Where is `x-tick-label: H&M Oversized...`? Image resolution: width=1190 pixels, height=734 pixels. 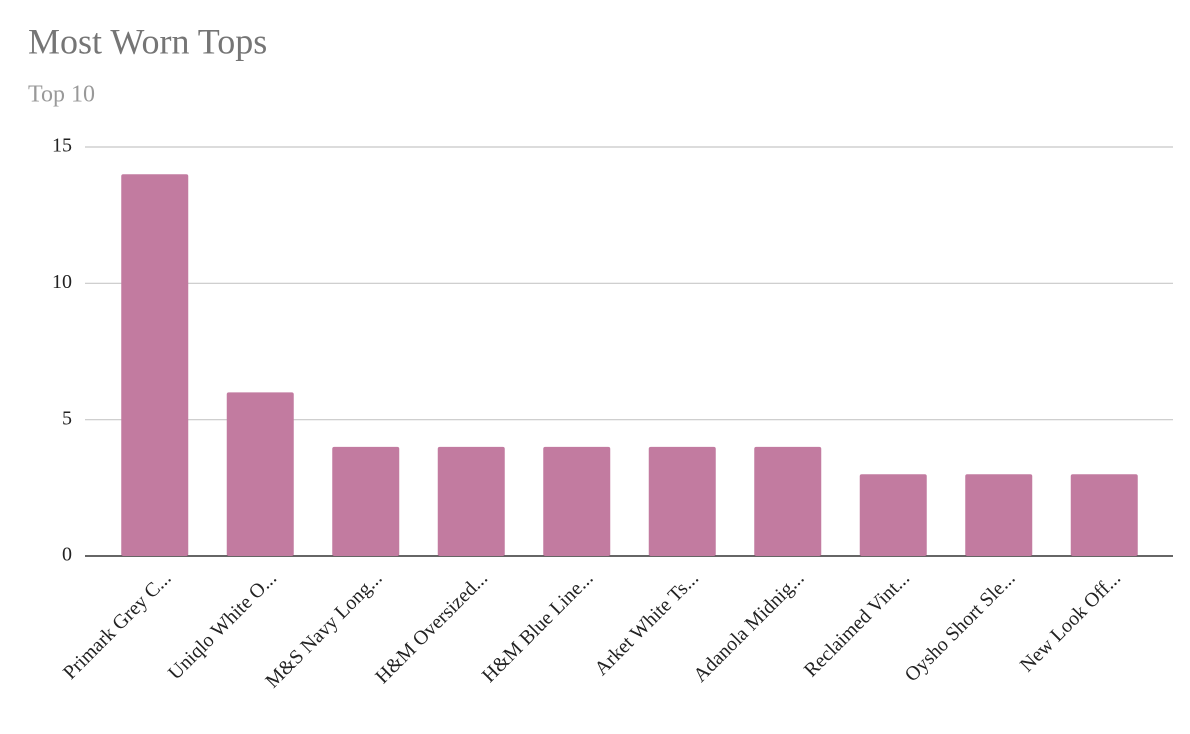
x-tick-label: H&M Oversized... is located at coordinates (431, 627).